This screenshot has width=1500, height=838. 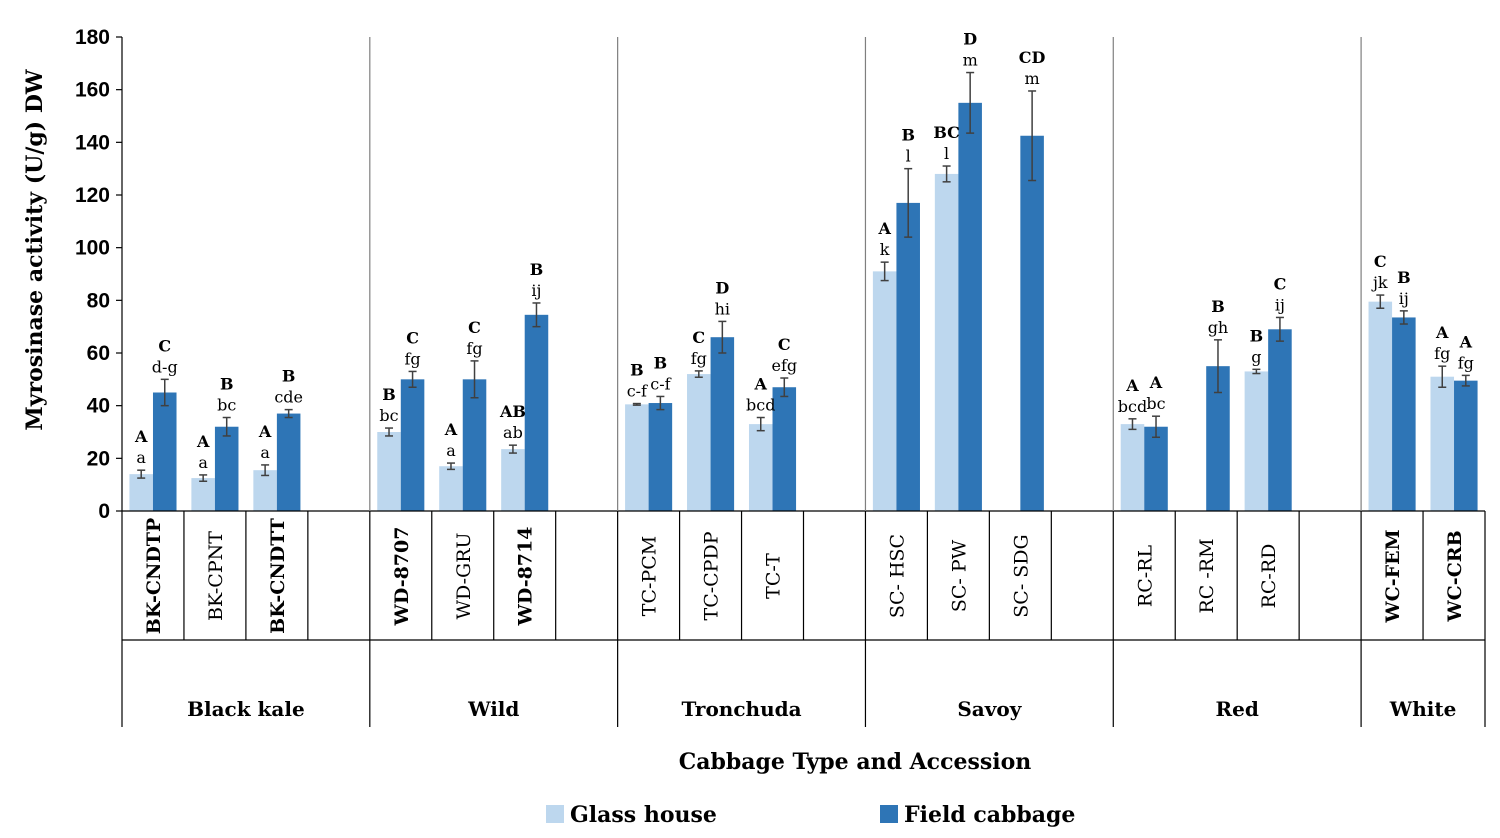 I want to click on bar-glass-tc-t, so click(x=760, y=467).